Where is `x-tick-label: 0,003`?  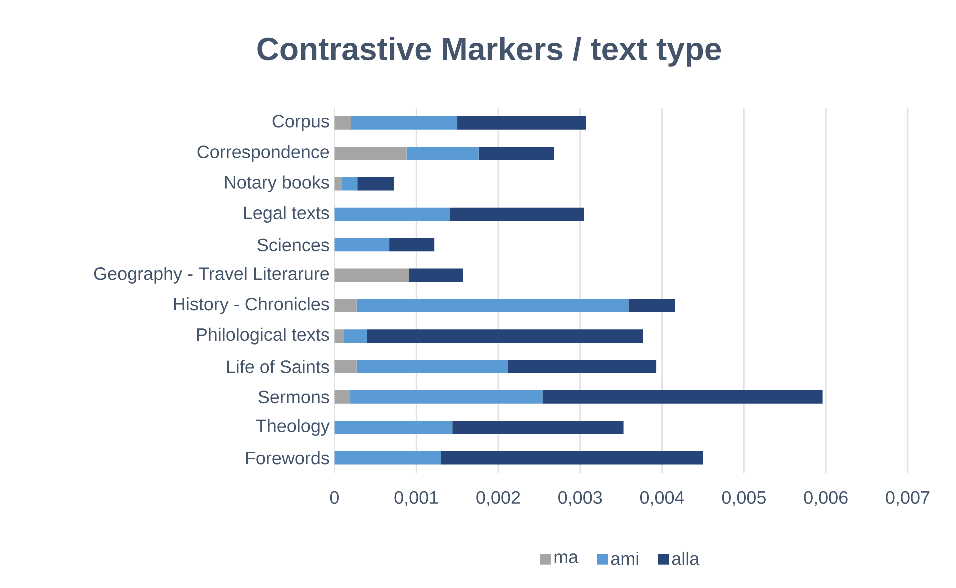 x-tick-label: 0,003 is located at coordinates (580, 498).